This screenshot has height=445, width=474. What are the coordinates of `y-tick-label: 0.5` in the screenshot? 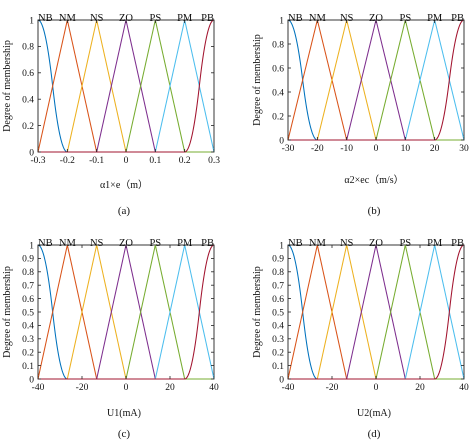 It's located at (28, 313).